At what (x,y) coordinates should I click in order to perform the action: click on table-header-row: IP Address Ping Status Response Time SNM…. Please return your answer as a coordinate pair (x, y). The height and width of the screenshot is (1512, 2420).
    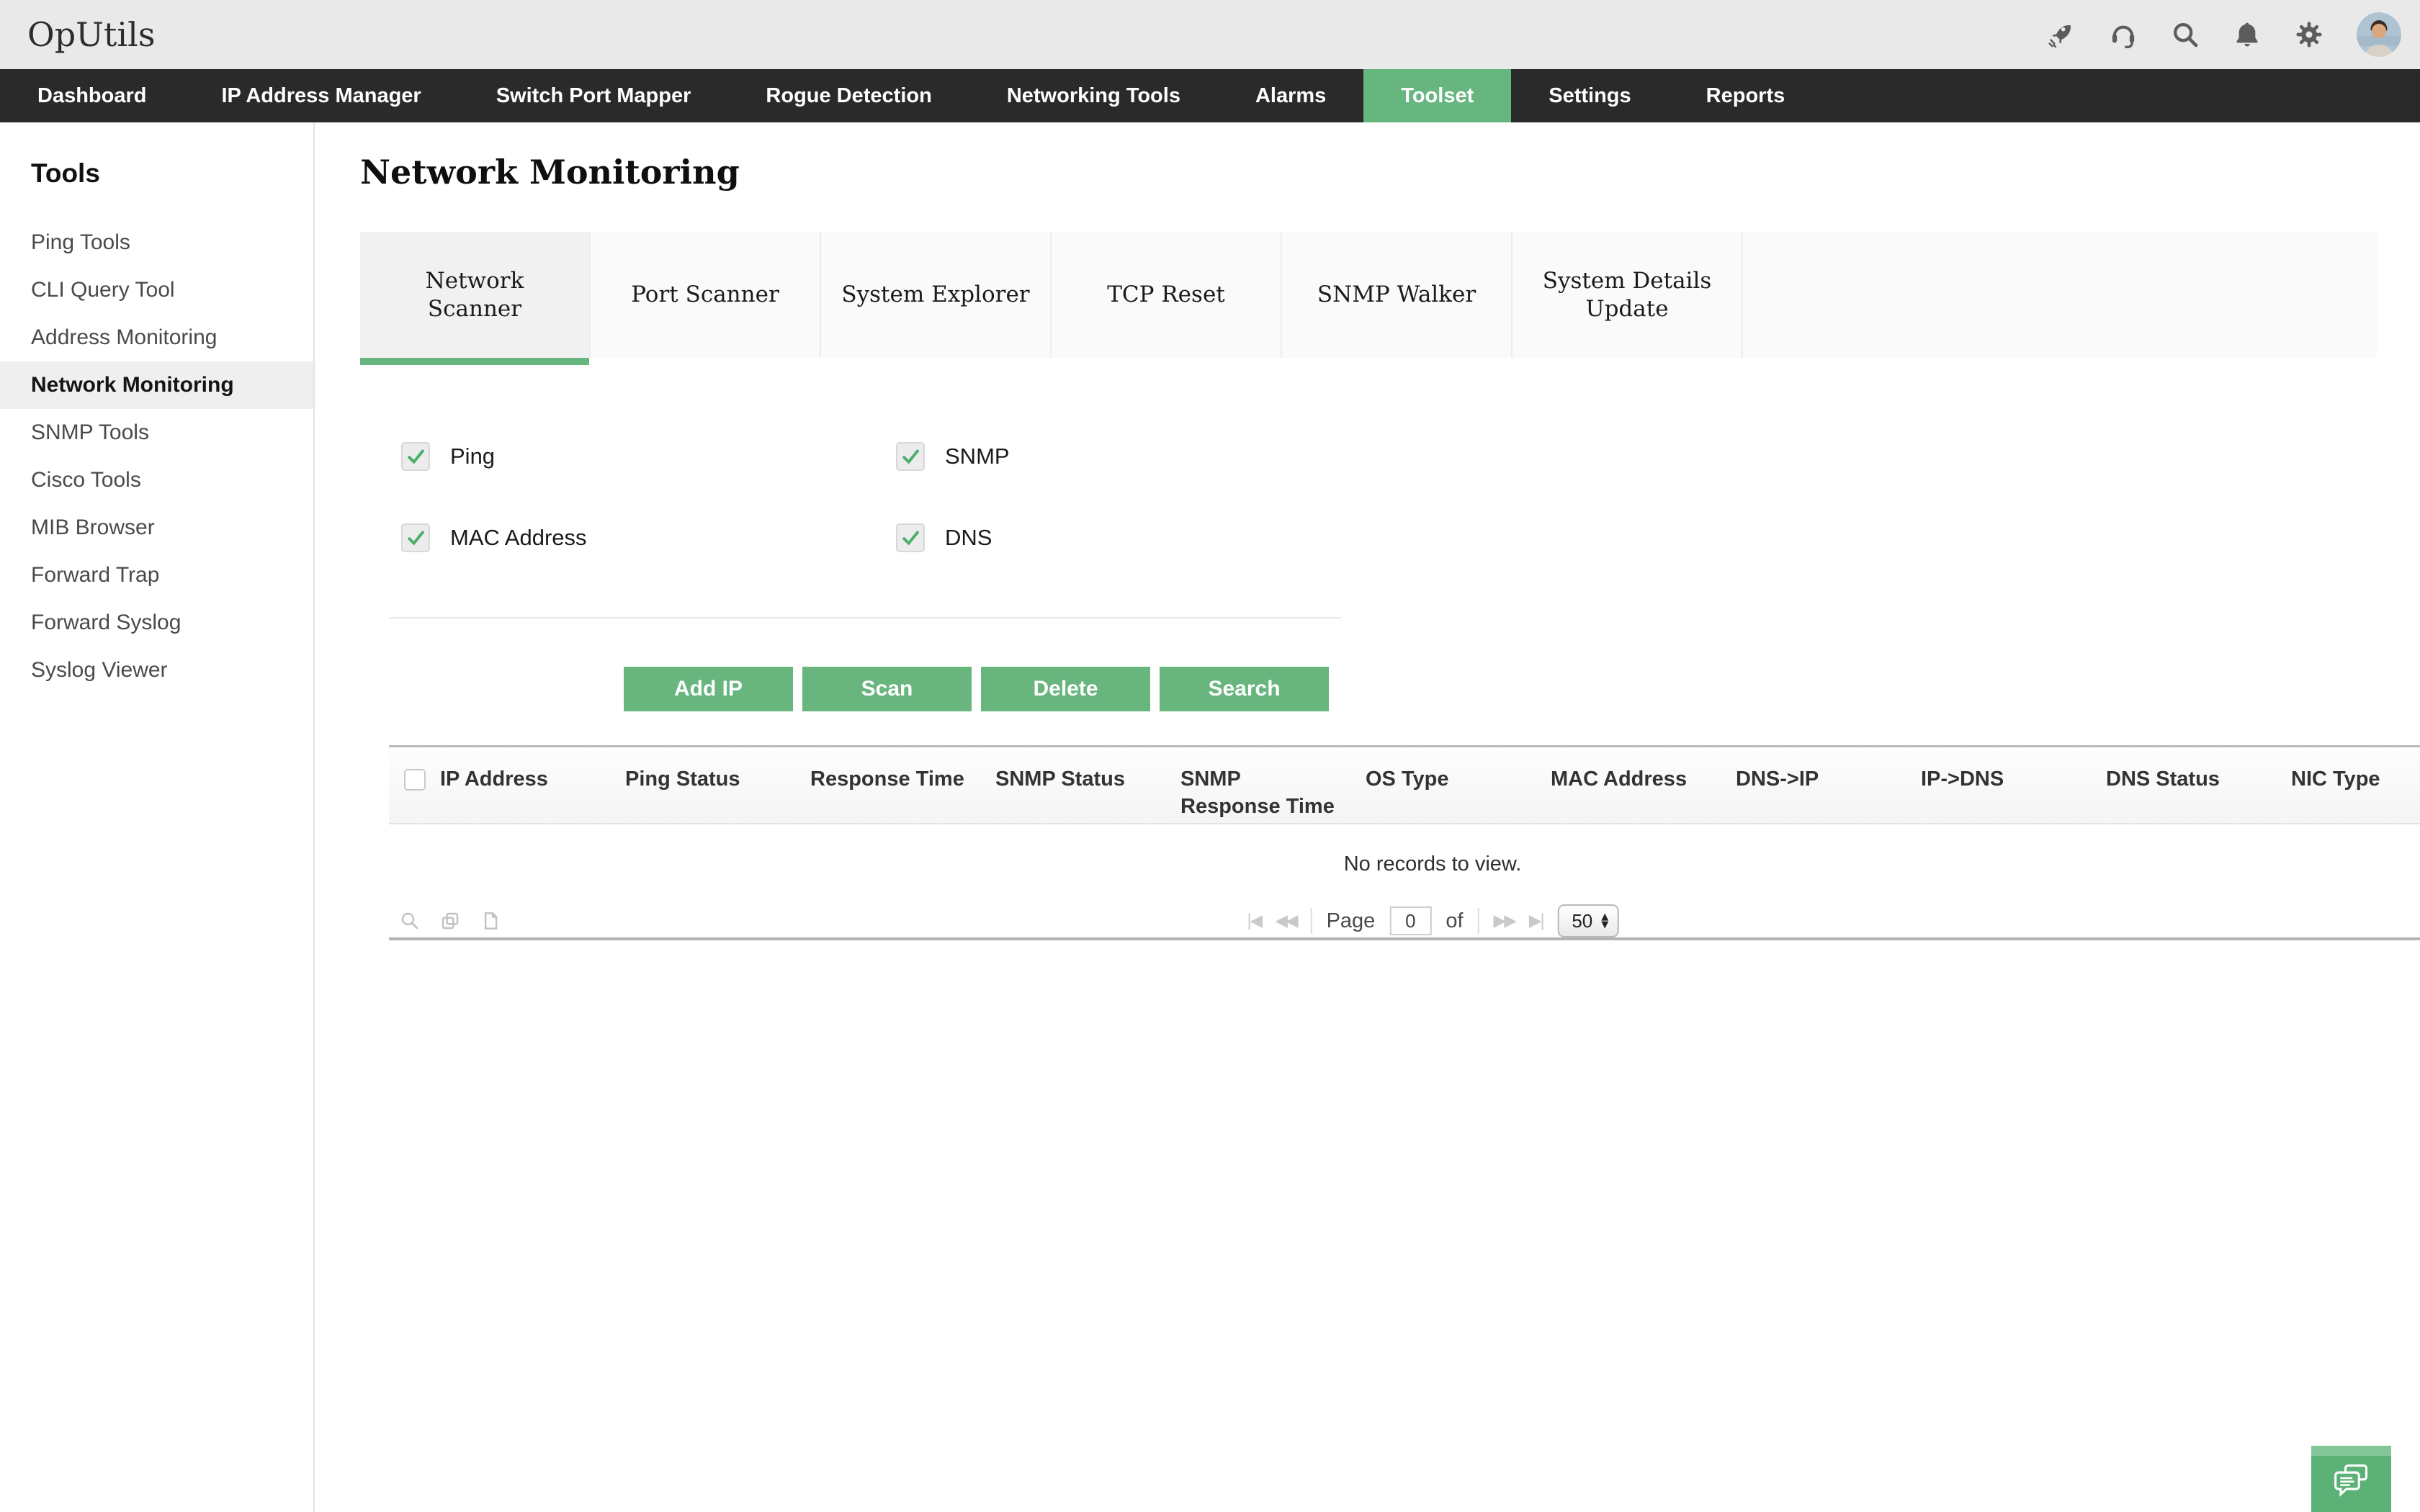
    Looking at the image, I should click on (1404, 784).